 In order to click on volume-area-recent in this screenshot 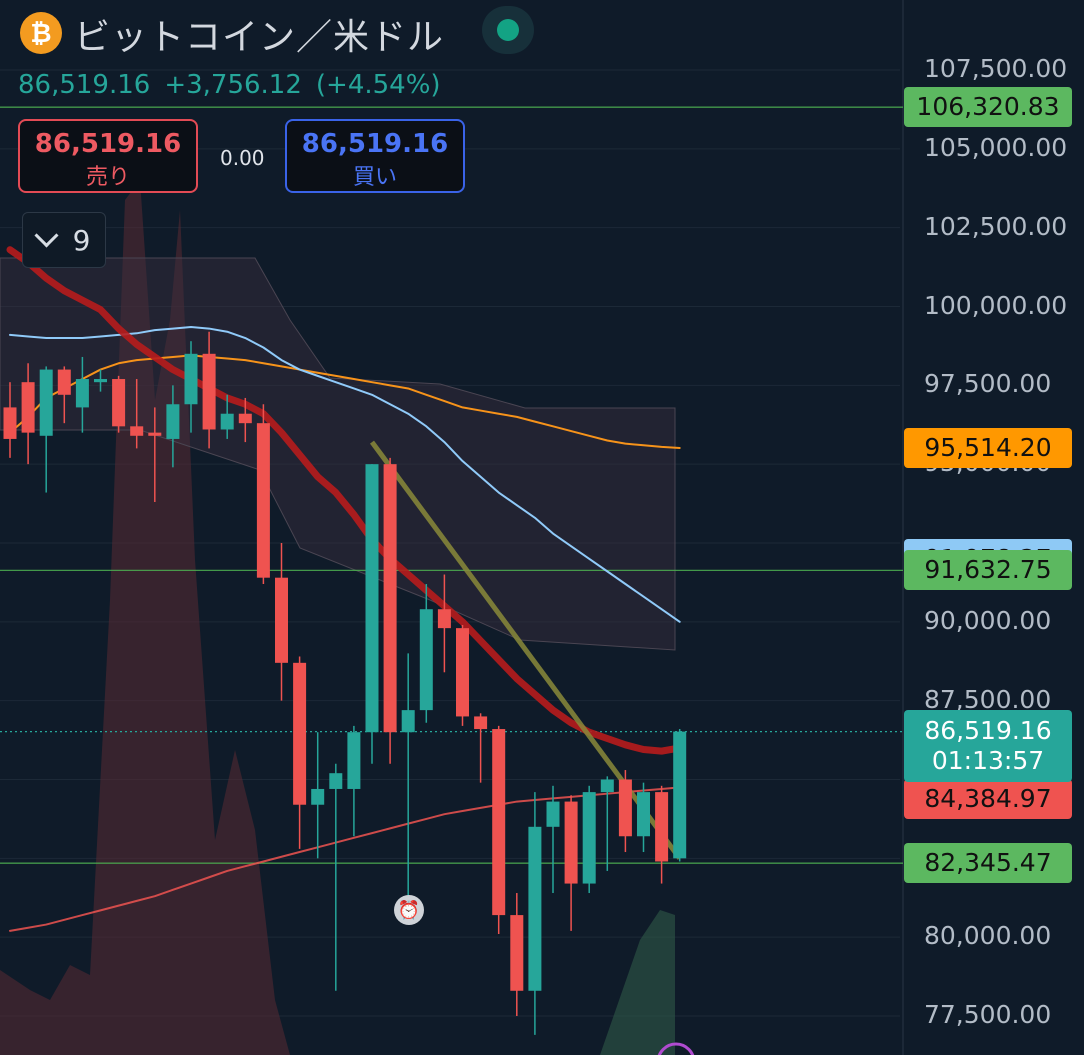, I will do `click(637, 982)`.